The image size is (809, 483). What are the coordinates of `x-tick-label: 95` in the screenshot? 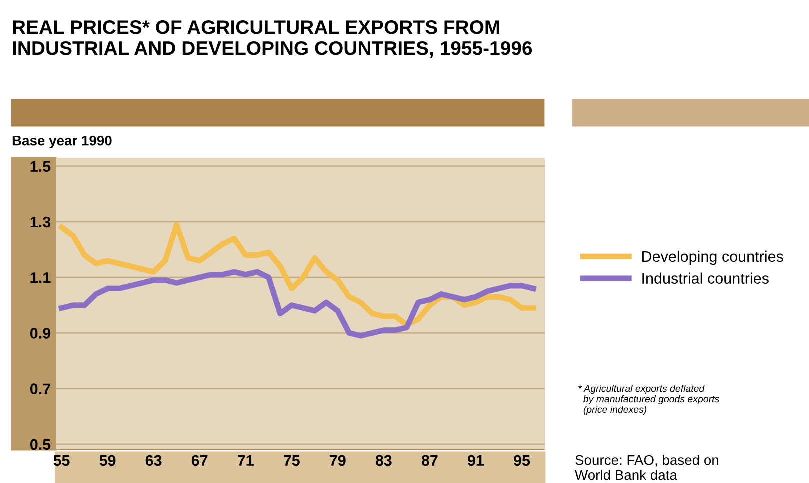 It's located at (522, 460).